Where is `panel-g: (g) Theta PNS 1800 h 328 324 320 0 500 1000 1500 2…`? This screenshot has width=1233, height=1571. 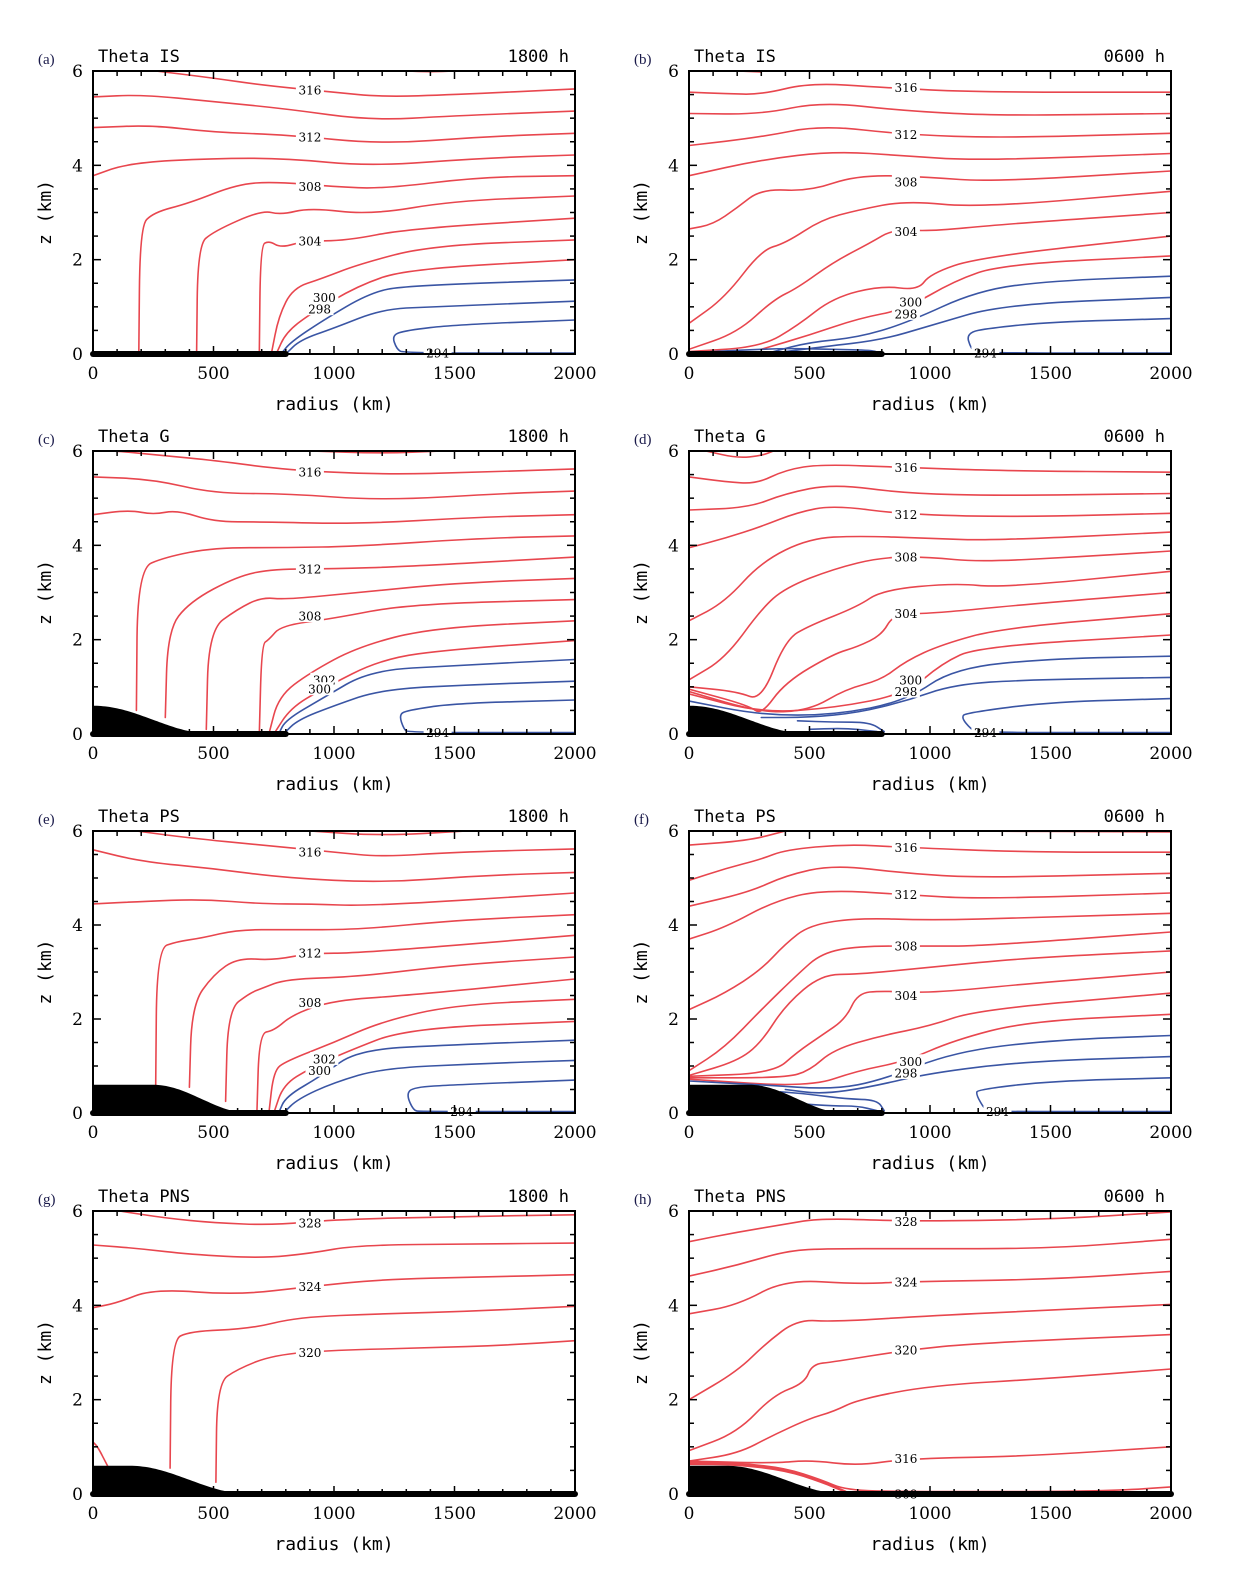 panel-g: (g) Theta PNS 1800 h 328 324 320 0 500 1000 1500 2… is located at coordinates (316, 1371).